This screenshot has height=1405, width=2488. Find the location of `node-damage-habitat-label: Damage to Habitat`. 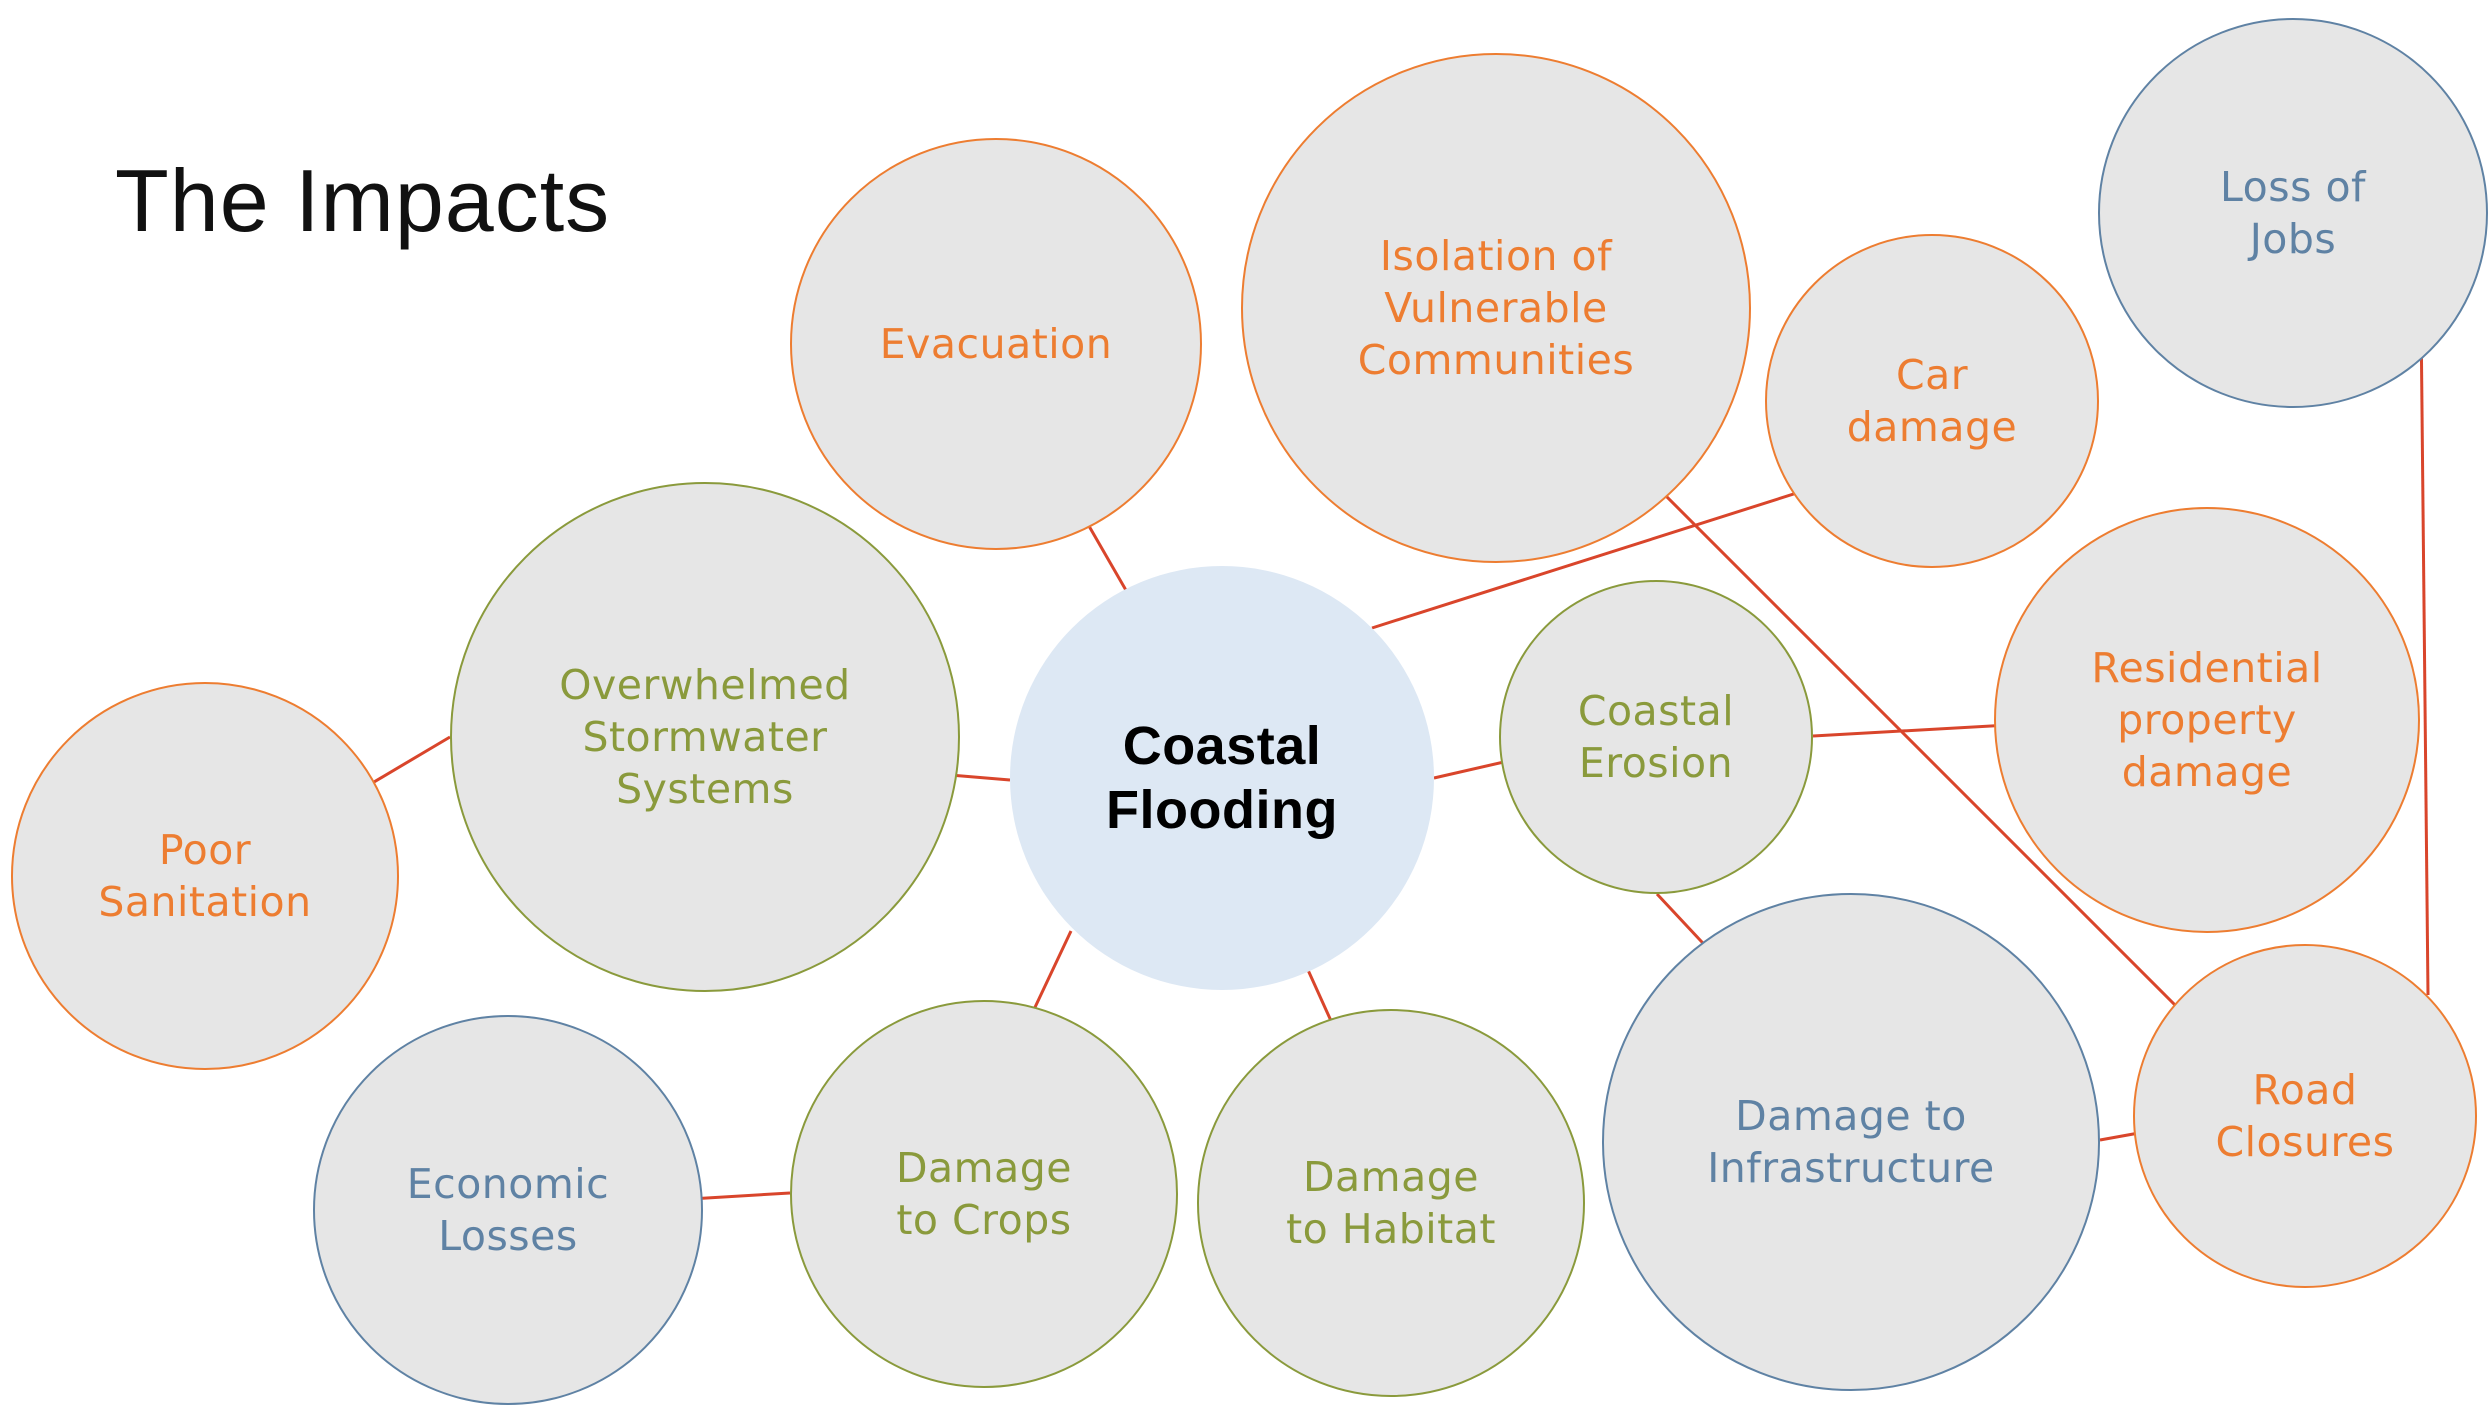

node-damage-habitat-label: Damage to Habitat is located at coordinates (1391, 1203).